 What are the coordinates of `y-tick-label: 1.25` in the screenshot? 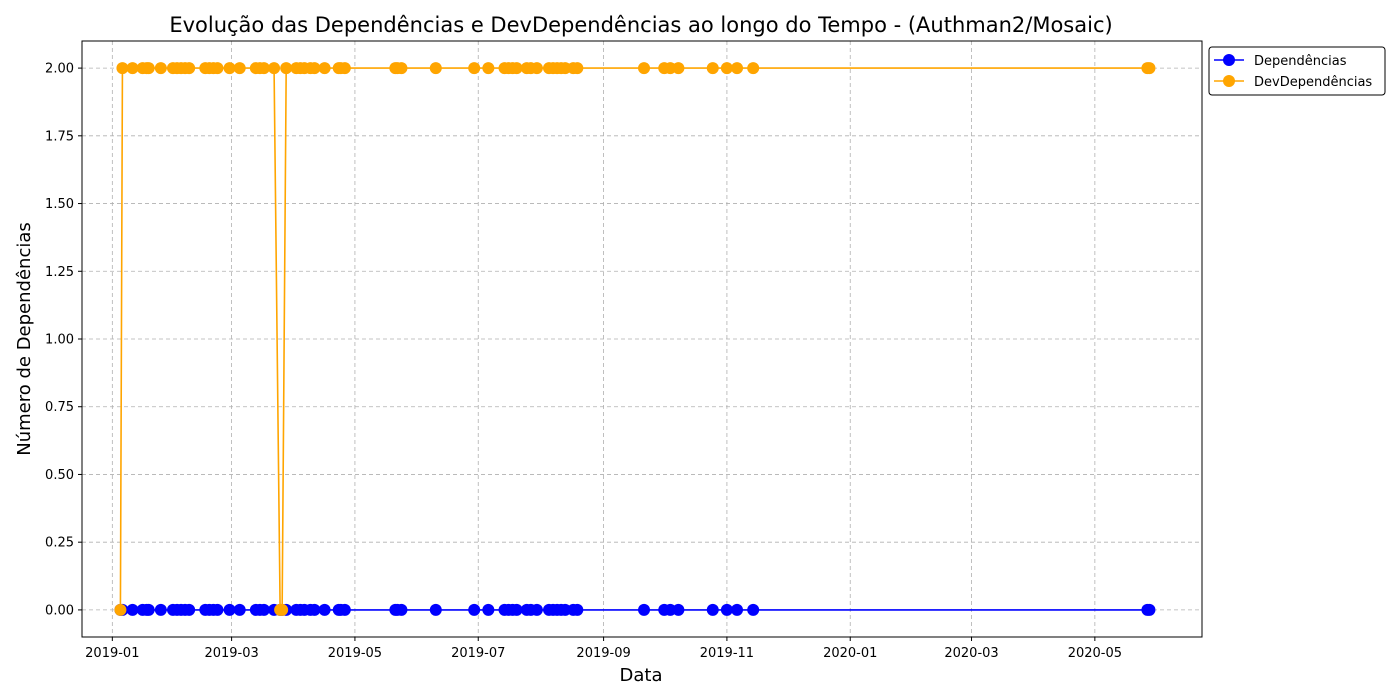 It's located at (59, 272).